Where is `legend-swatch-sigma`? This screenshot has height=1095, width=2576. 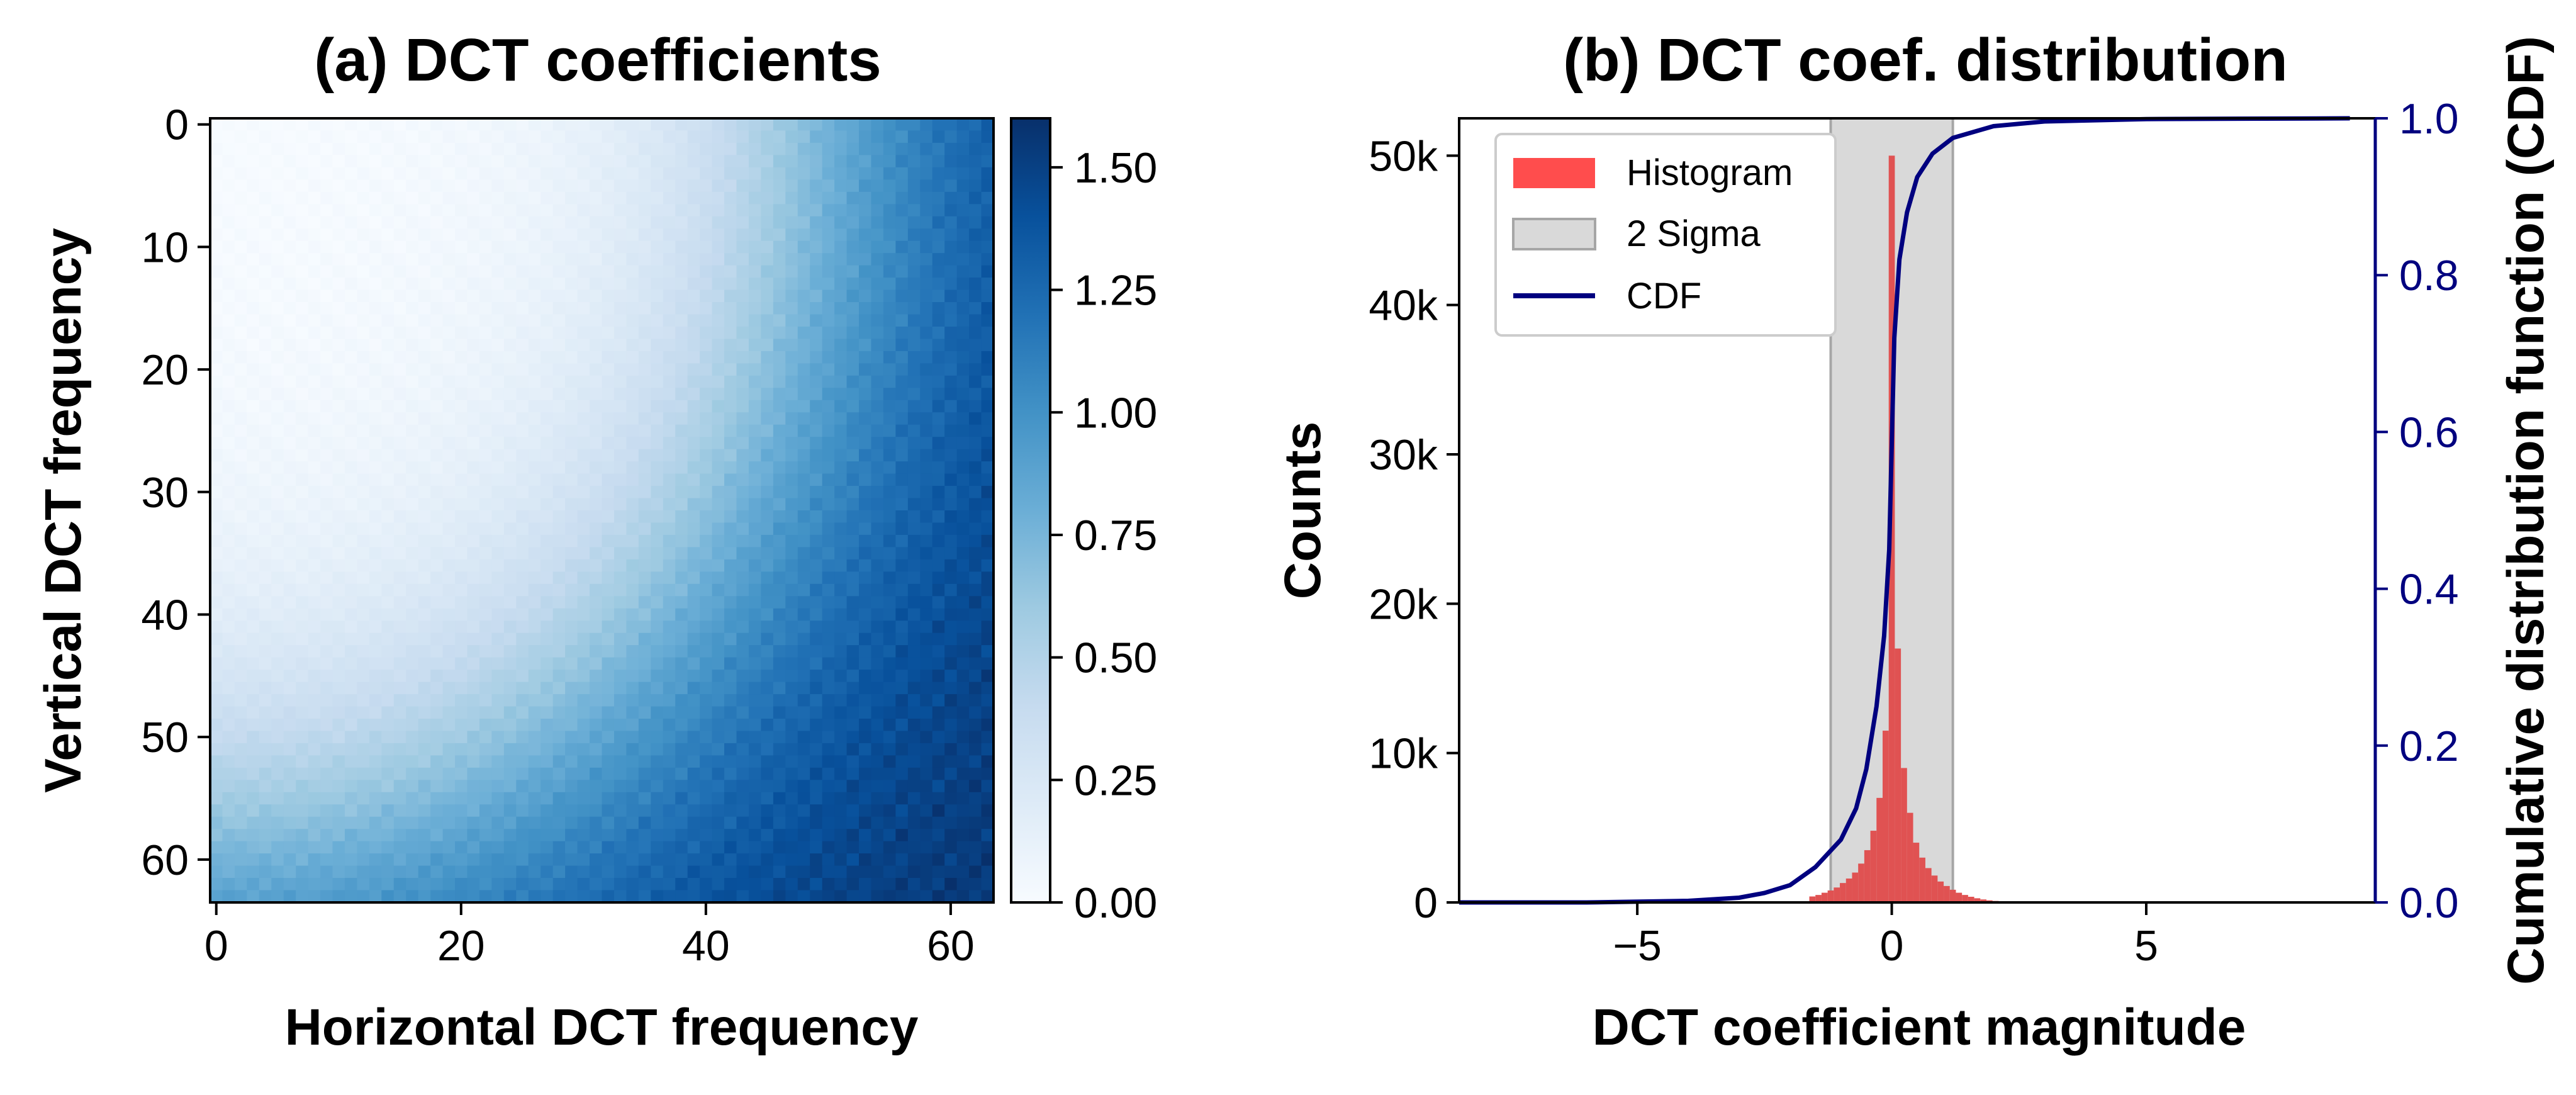 legend-swatch-sigma is located at coordinates (1554, 234).